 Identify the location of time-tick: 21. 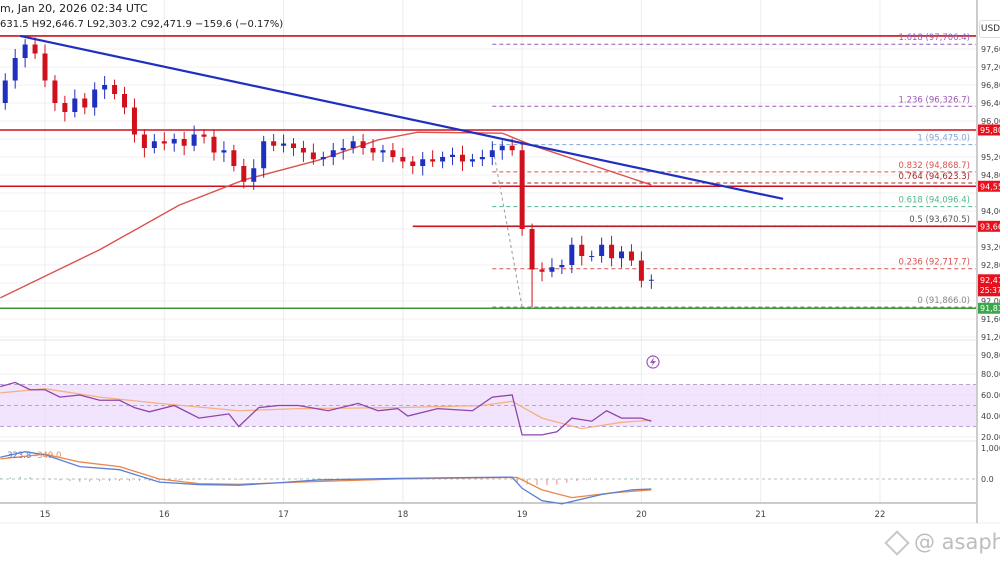
(760, 515).